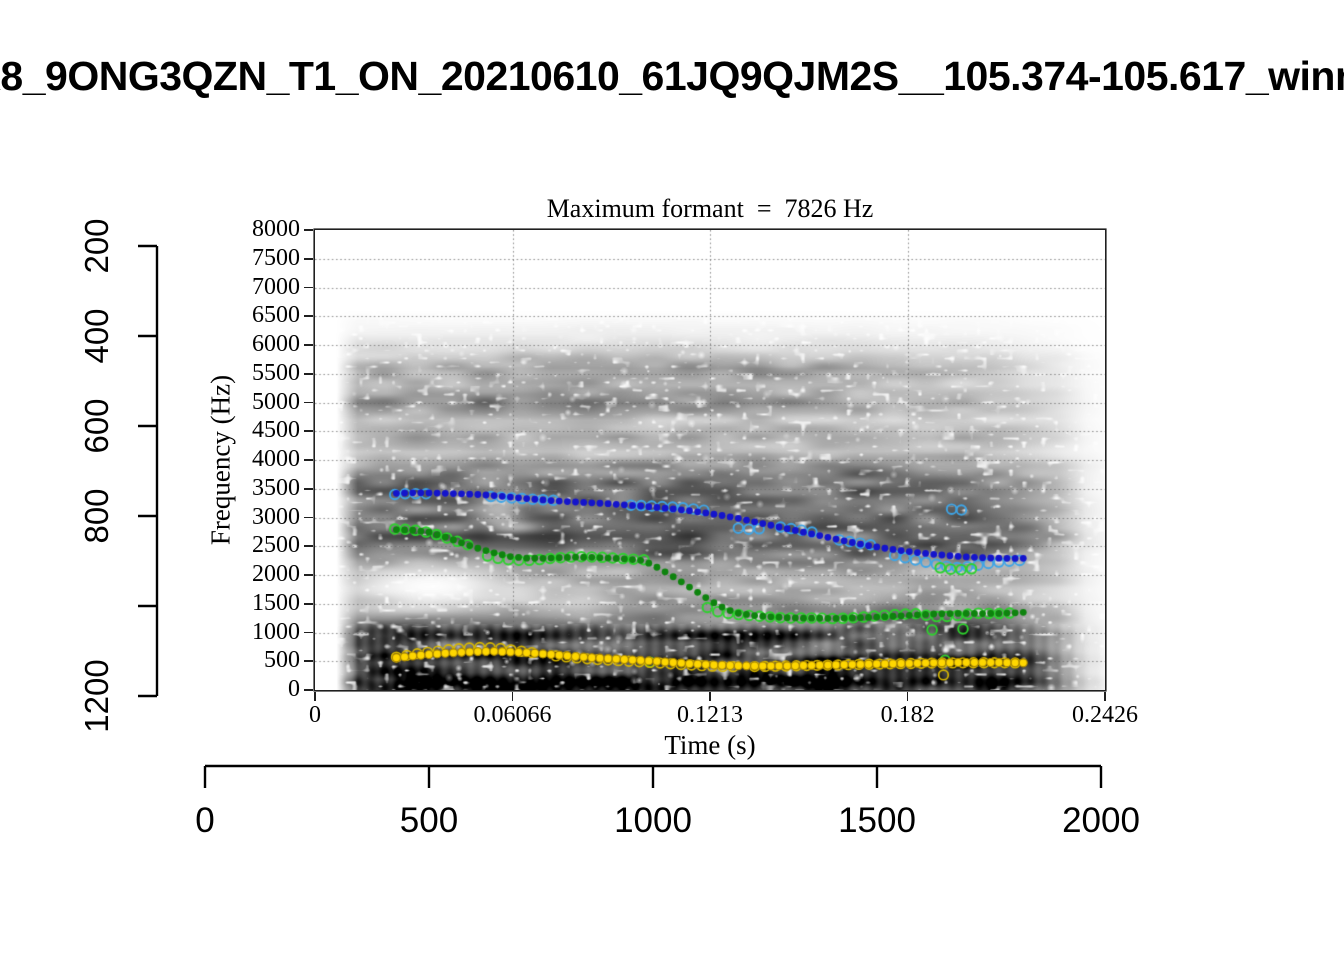  I want to click on y-tick-label: 4500, so click(276, 430).